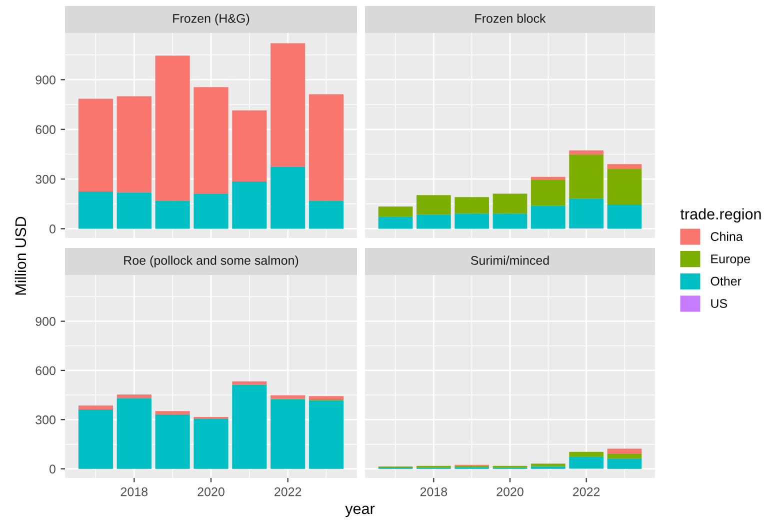  I want to click on legend-label: China, so click(726, 236).